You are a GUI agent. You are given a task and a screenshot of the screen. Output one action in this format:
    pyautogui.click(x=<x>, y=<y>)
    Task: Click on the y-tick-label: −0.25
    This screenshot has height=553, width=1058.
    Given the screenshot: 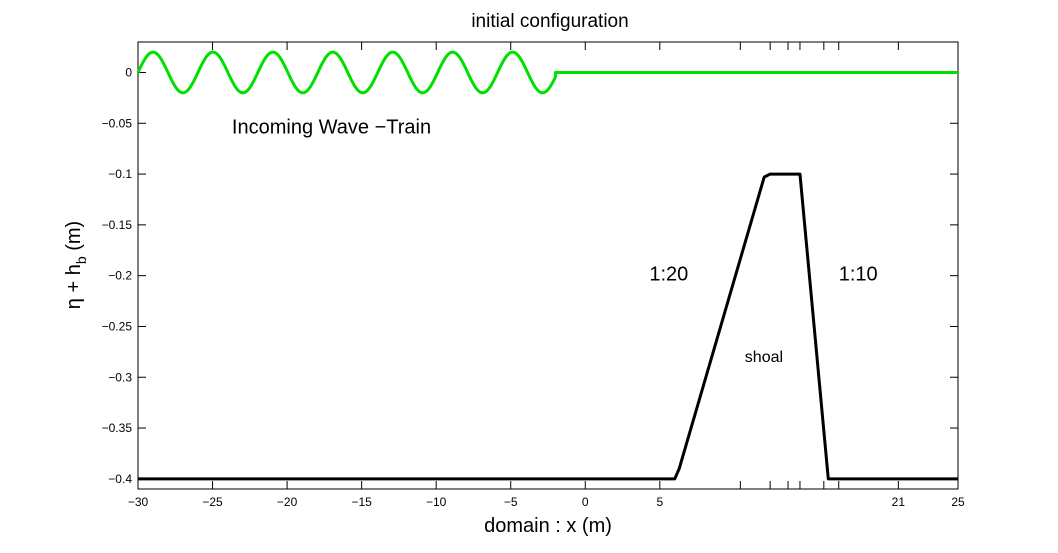 What is the action you would take?
    pyautogui.click(x=117, y=326)
    